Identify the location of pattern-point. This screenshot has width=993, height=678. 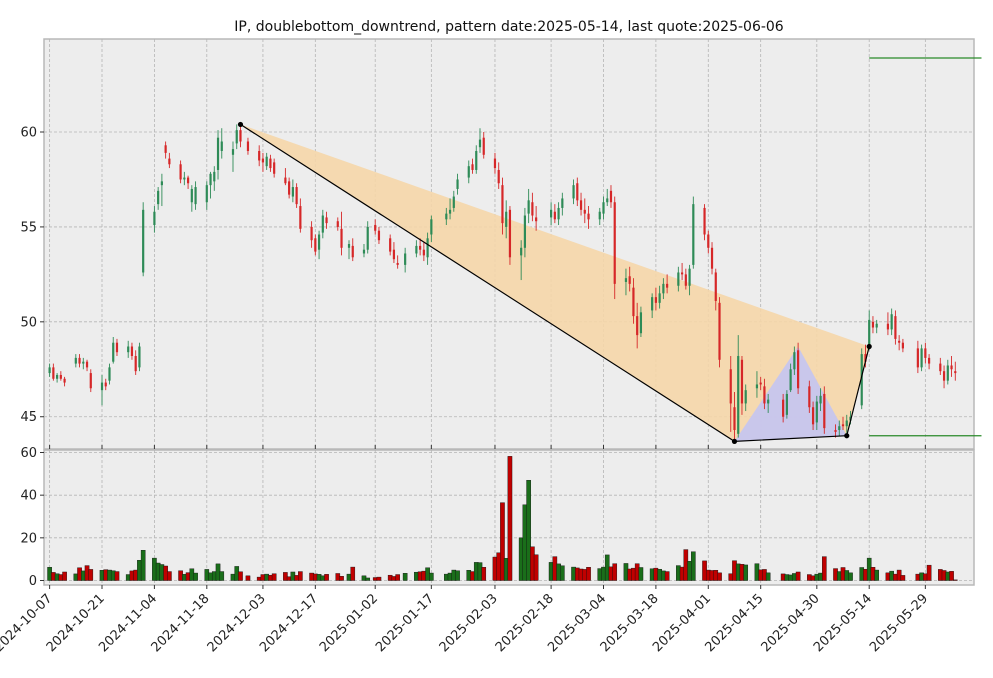
(847, 436).